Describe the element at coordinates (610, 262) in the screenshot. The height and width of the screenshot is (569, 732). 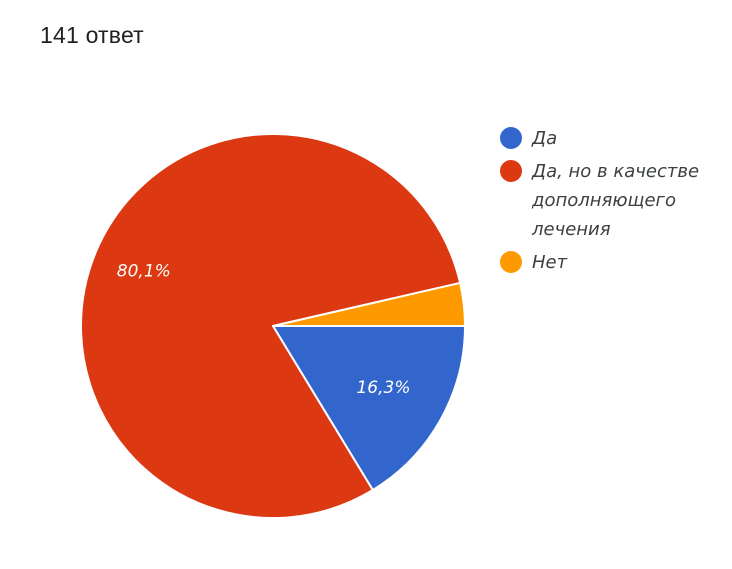
I see `legend-item-net: Нет` at that location.